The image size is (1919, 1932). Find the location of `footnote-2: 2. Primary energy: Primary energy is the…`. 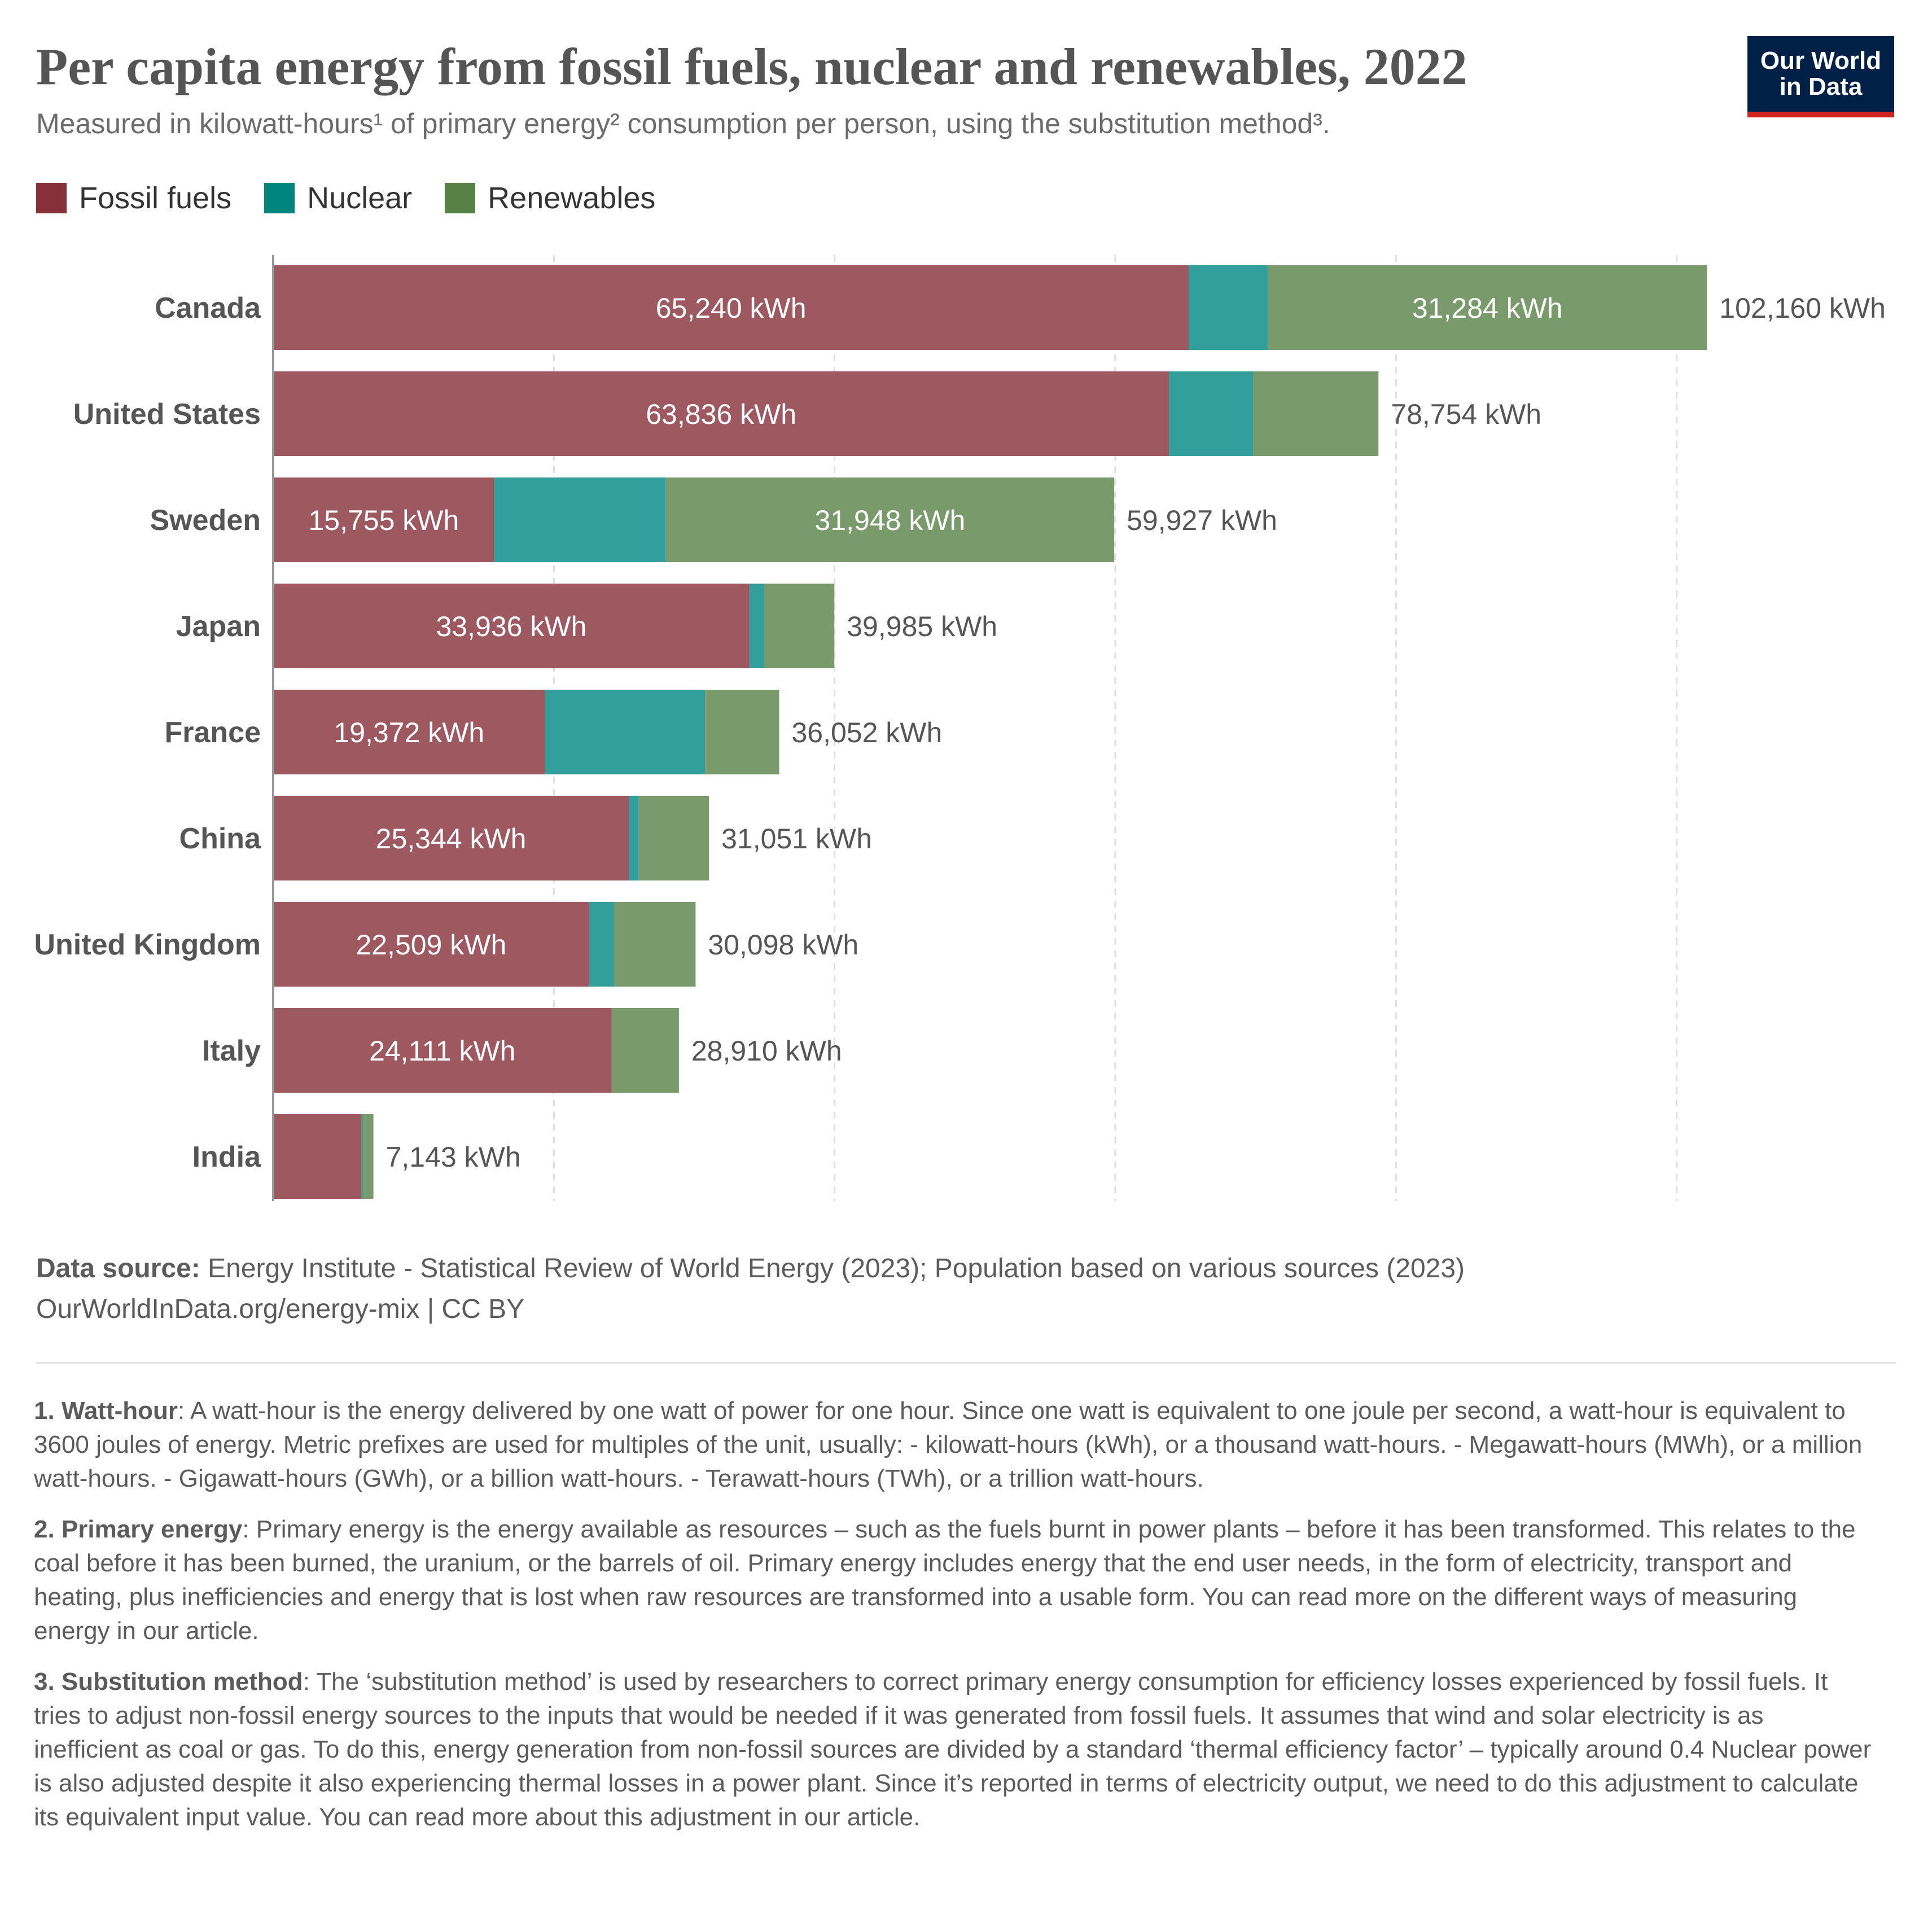

footnote-2: 2. Primary energy: Primary energy is the… is located at coordinates (954, 1580).